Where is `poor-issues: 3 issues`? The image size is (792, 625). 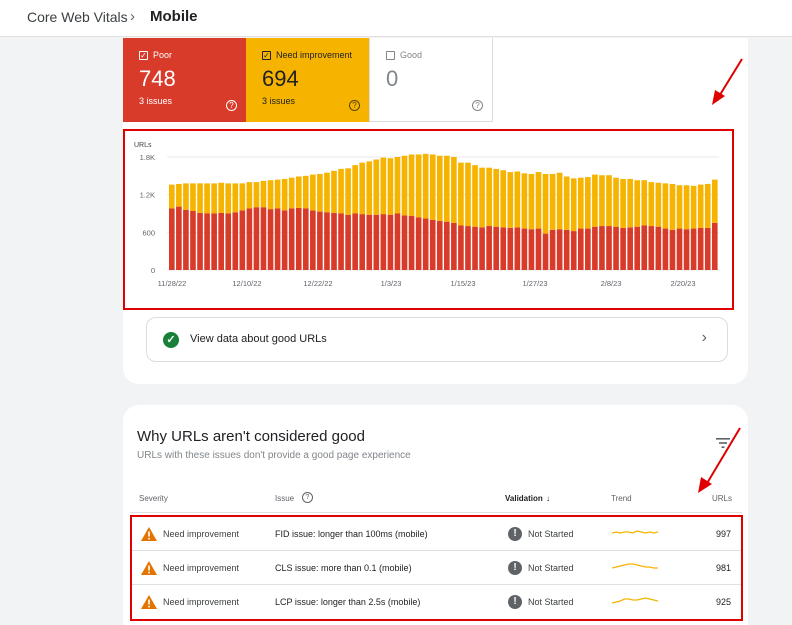
poor-issues: 3 issues is located at coordinates (156, 101).